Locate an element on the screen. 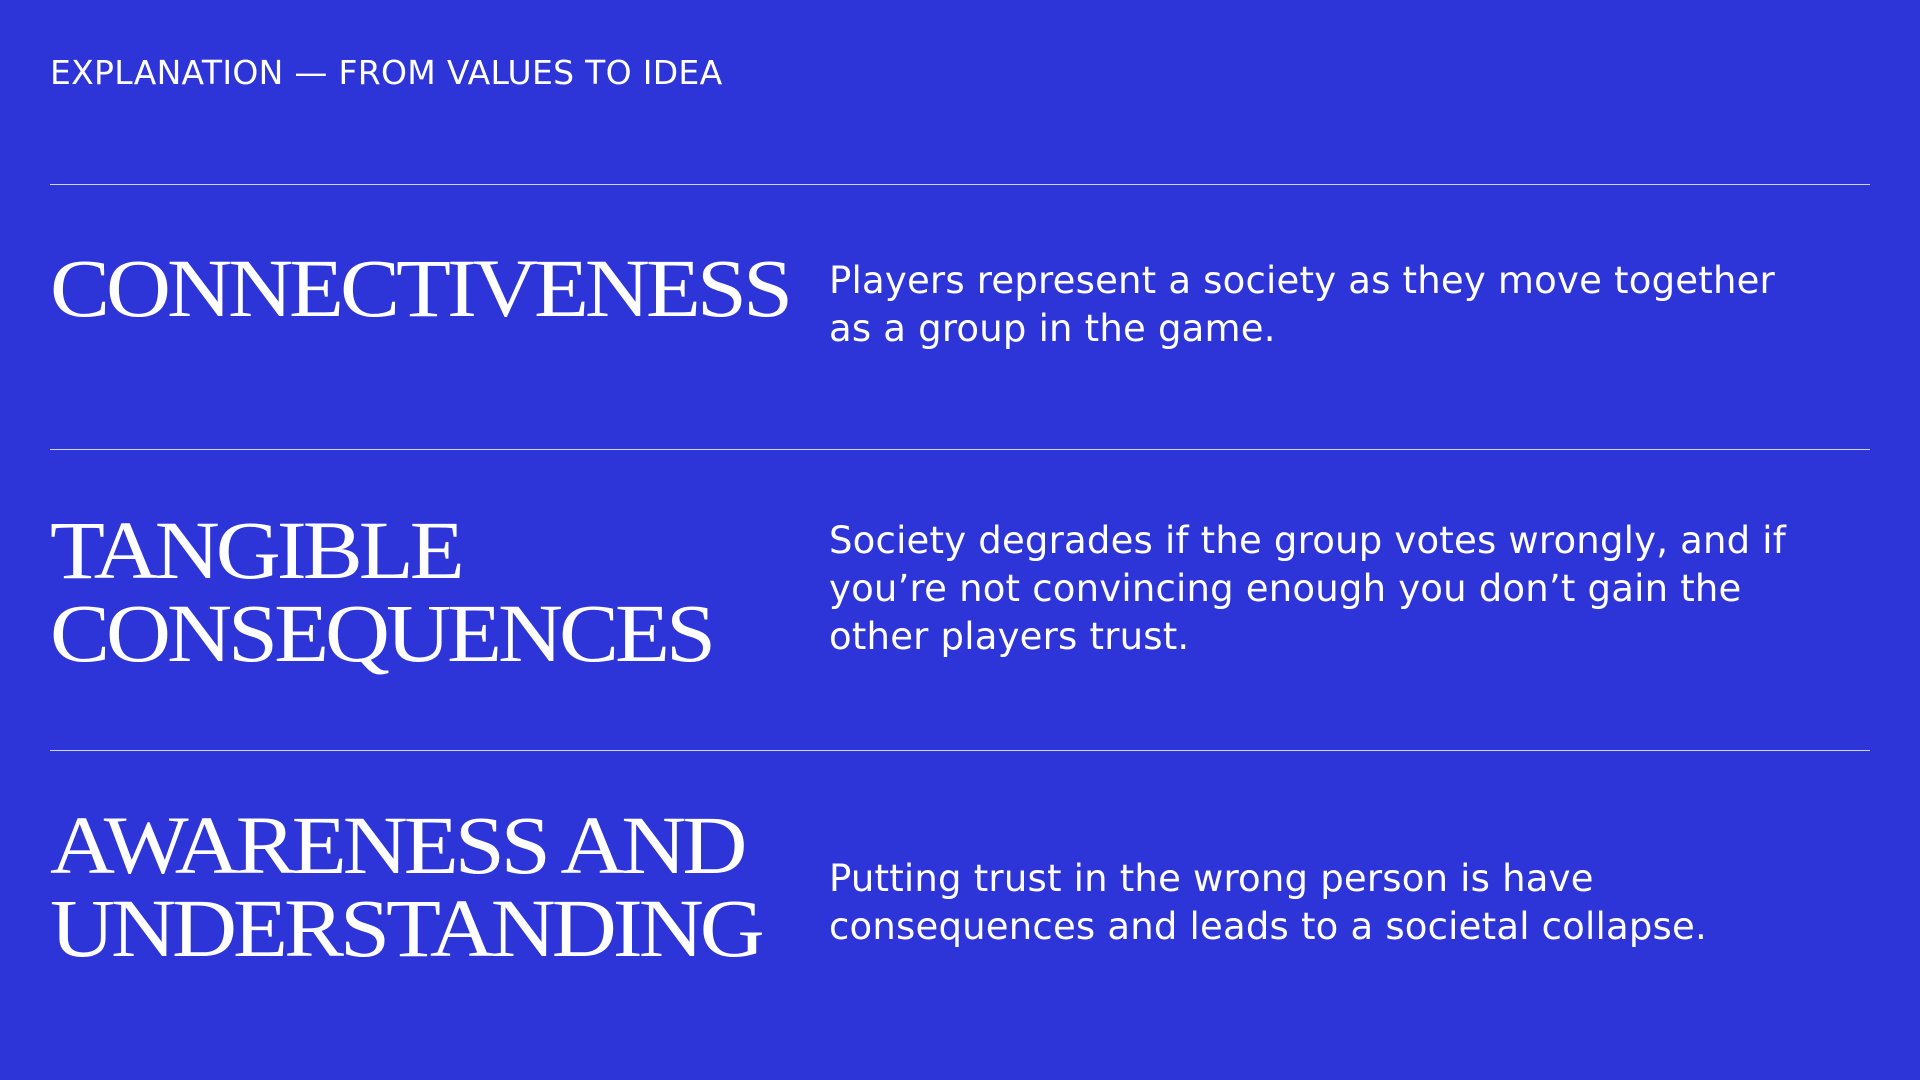 This screenshot has height=1080, width=1920. value-title-tangible-consequences: TANGIBLE CONSEQUENCES is located at coordinates (383, 595).